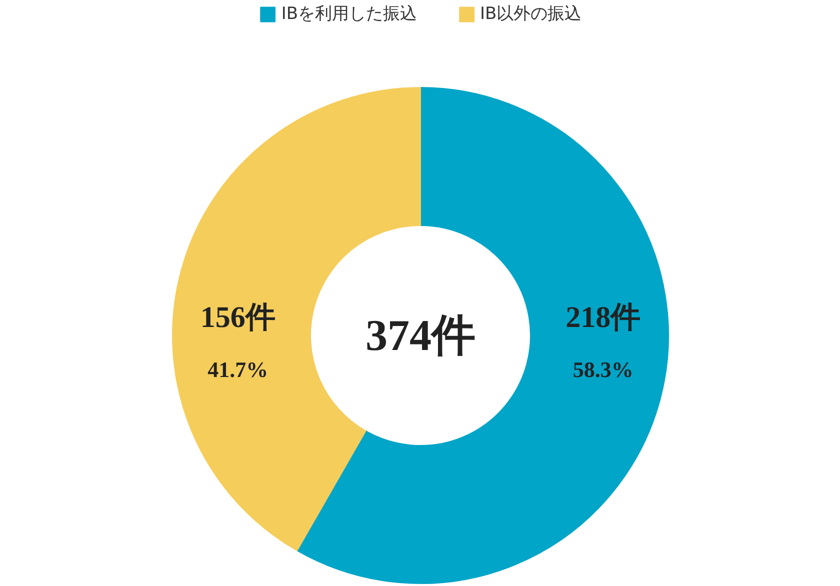 The height and width of the screenshot is (586, 840). What do you see at coordinates (603, 369) in the screenshot?
I see `text: 58.3%` at bounding box center [603, 369].